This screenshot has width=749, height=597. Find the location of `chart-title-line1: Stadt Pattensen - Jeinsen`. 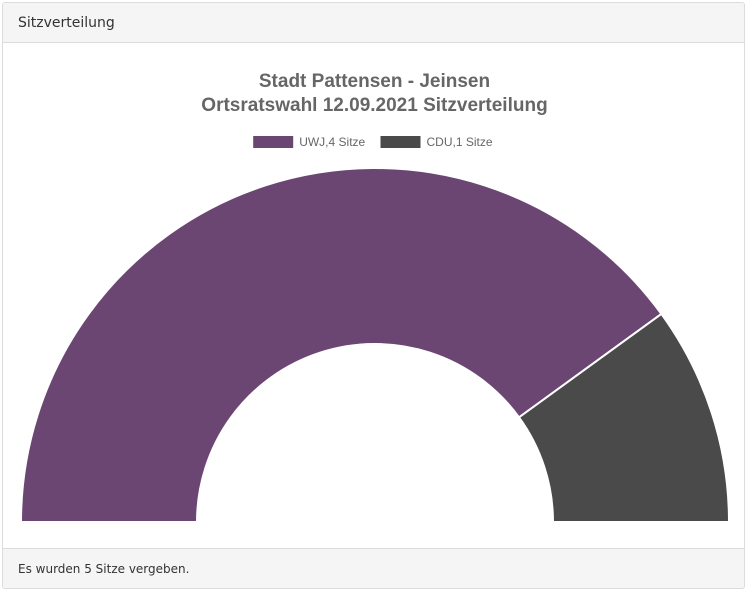

chart-title-line1: Stadt Pattensen - Jeinsen is located at coordinates (374, 81).